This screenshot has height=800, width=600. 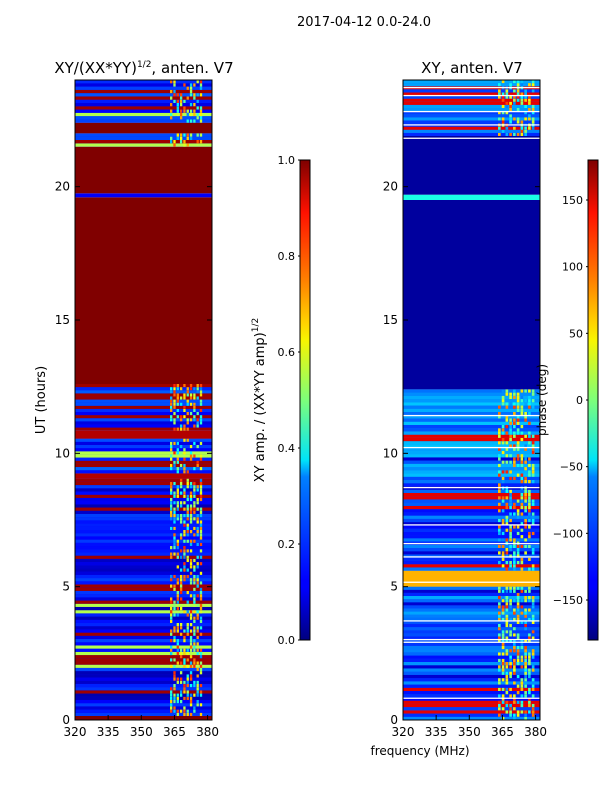 What do you see at coordinates (471, 295) in the screenshot?
I see `heatmap-band` at bounding box center [471, 295].